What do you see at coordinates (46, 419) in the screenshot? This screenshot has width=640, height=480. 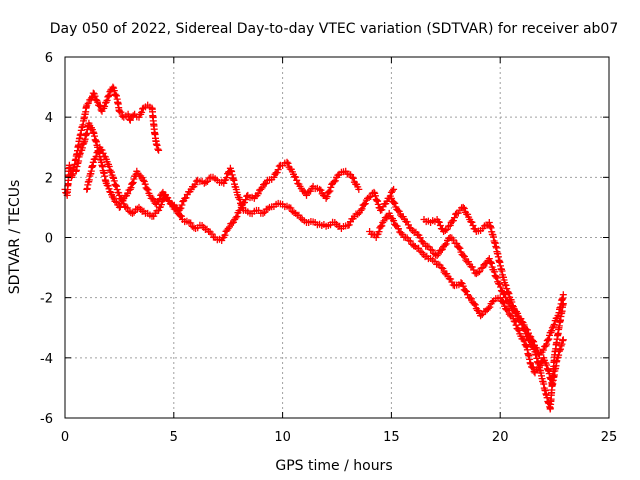 I see `y-tick-label: -6` at bounding box center [46, 419].